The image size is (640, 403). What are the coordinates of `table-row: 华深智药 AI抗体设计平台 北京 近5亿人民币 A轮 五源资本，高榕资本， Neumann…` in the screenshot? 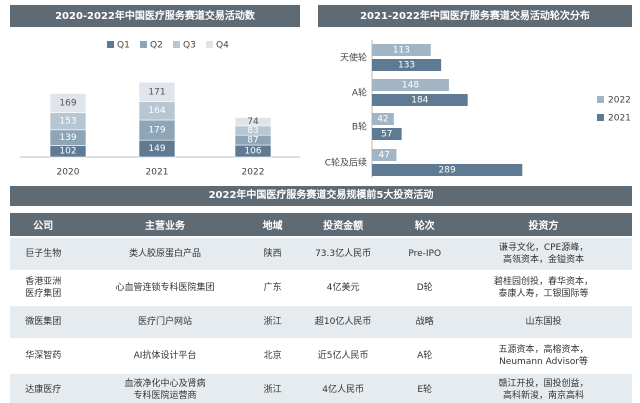 It's located at (321, 356).